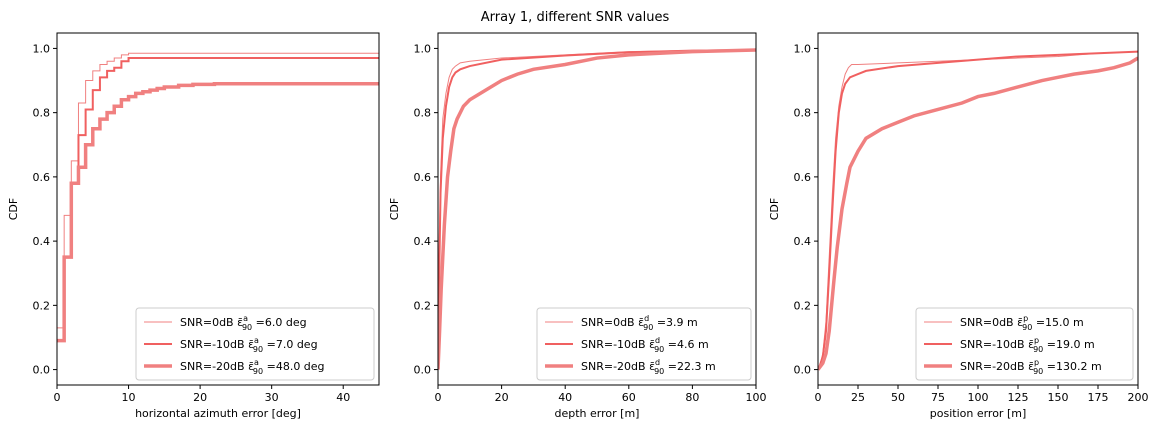 The height and width of the screenshot is (430, 1149). I want to click on legend-entry: SNR=-10dB ε̄p 90 =19.0 m, so click(1027, 345).